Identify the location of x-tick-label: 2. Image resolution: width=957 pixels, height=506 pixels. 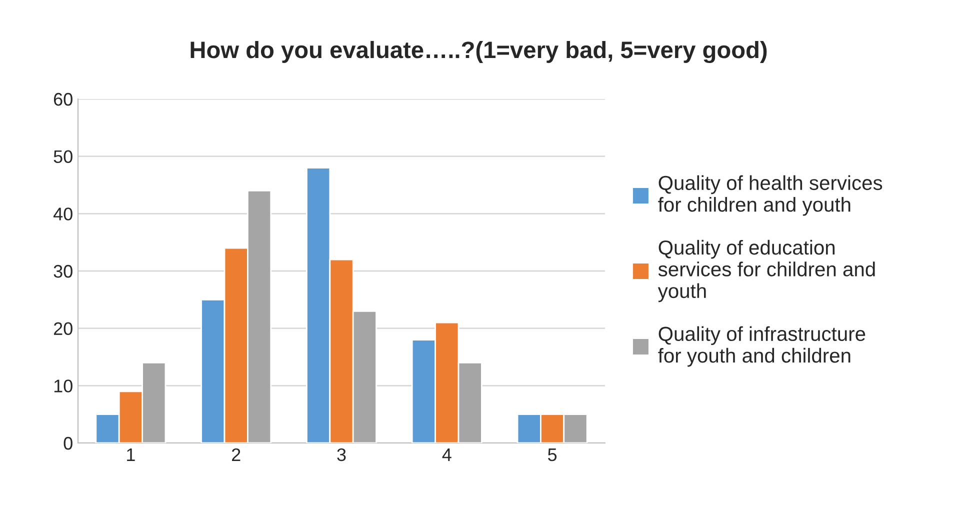
(236, 454).